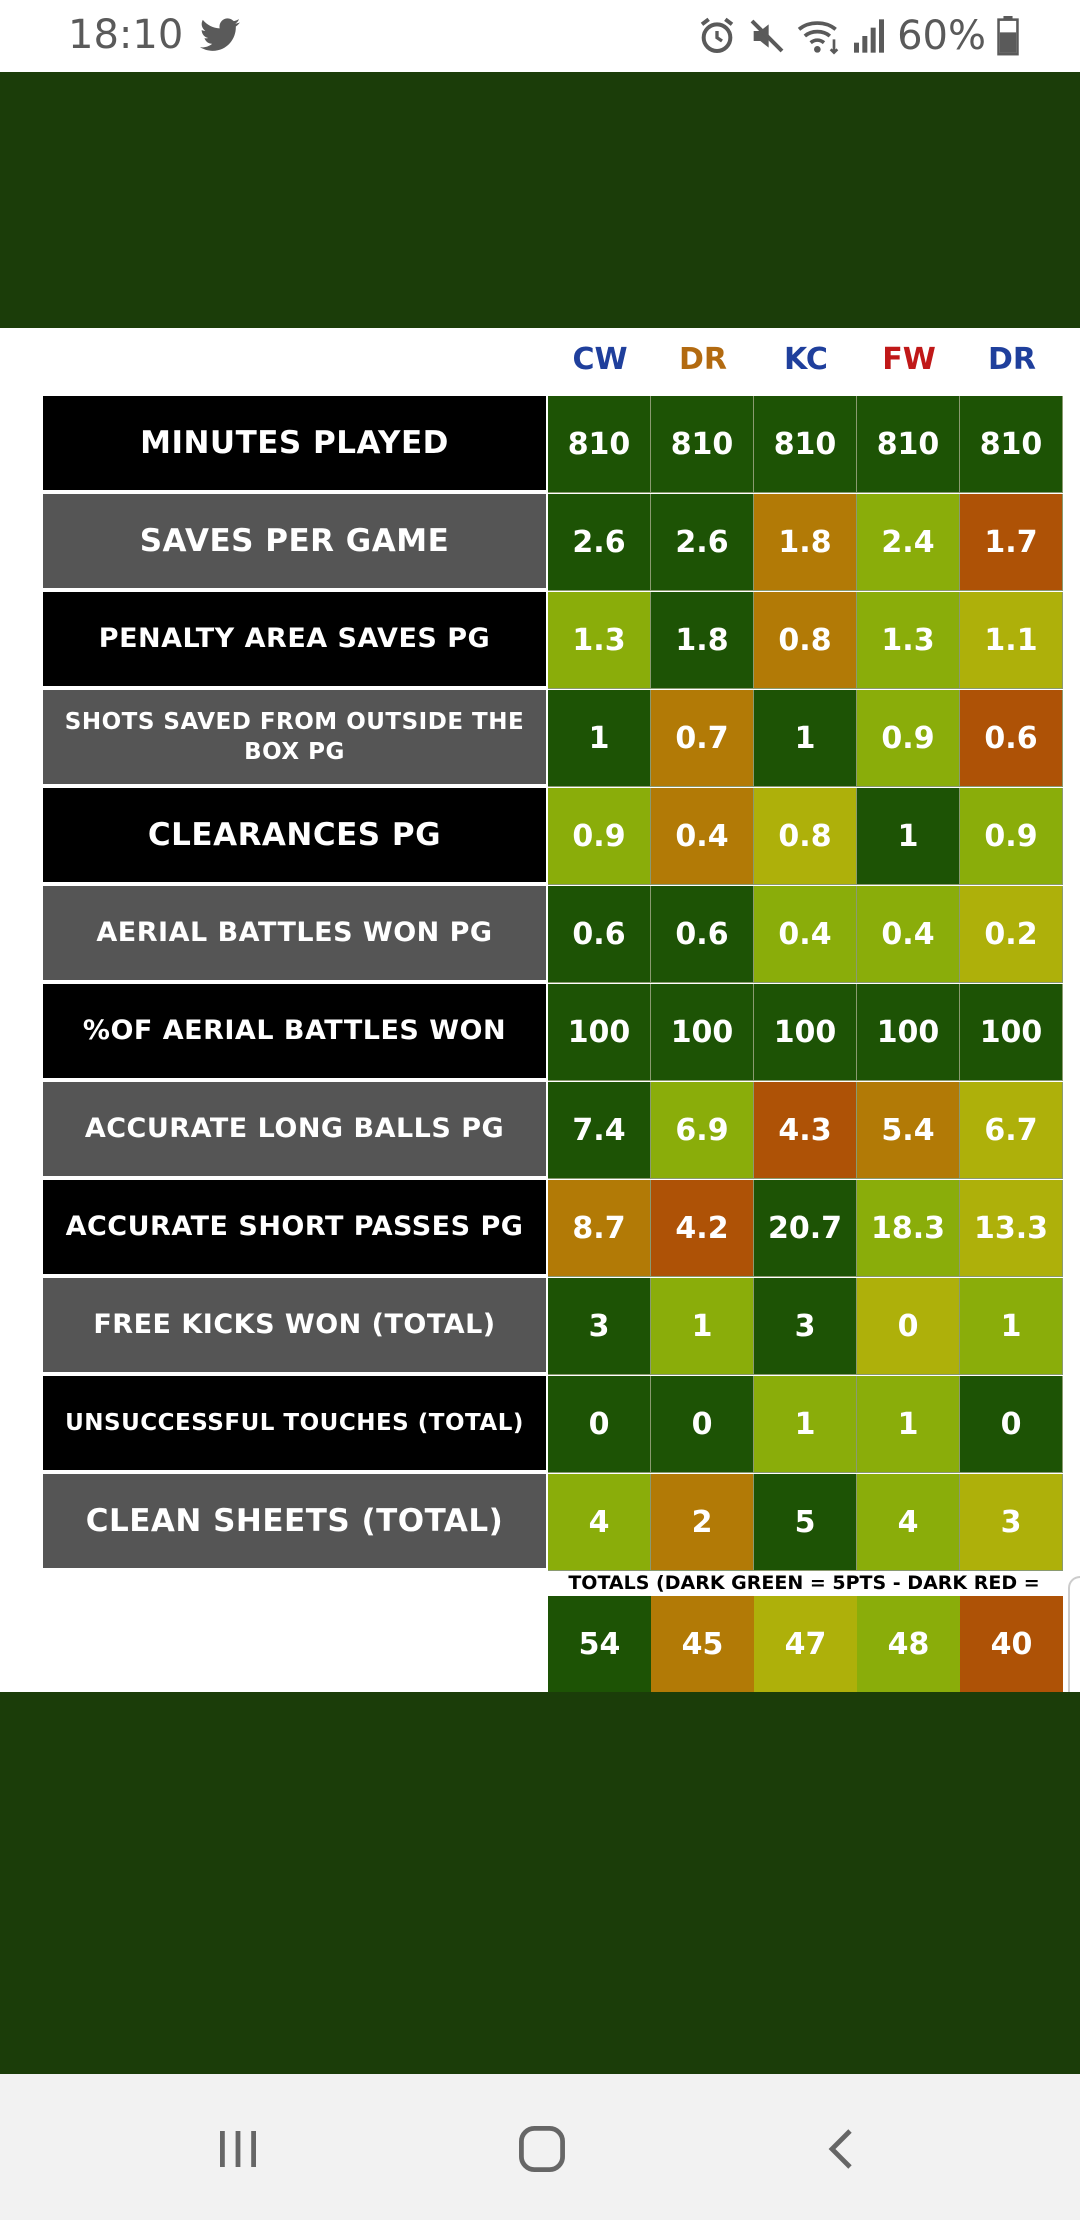 The height and width of the screenshot is (2220, 1080). What do you see at coordinates (599, 1644) in the screenshot?
I see `total-cell: 54` at bounding box center [599, 1644].